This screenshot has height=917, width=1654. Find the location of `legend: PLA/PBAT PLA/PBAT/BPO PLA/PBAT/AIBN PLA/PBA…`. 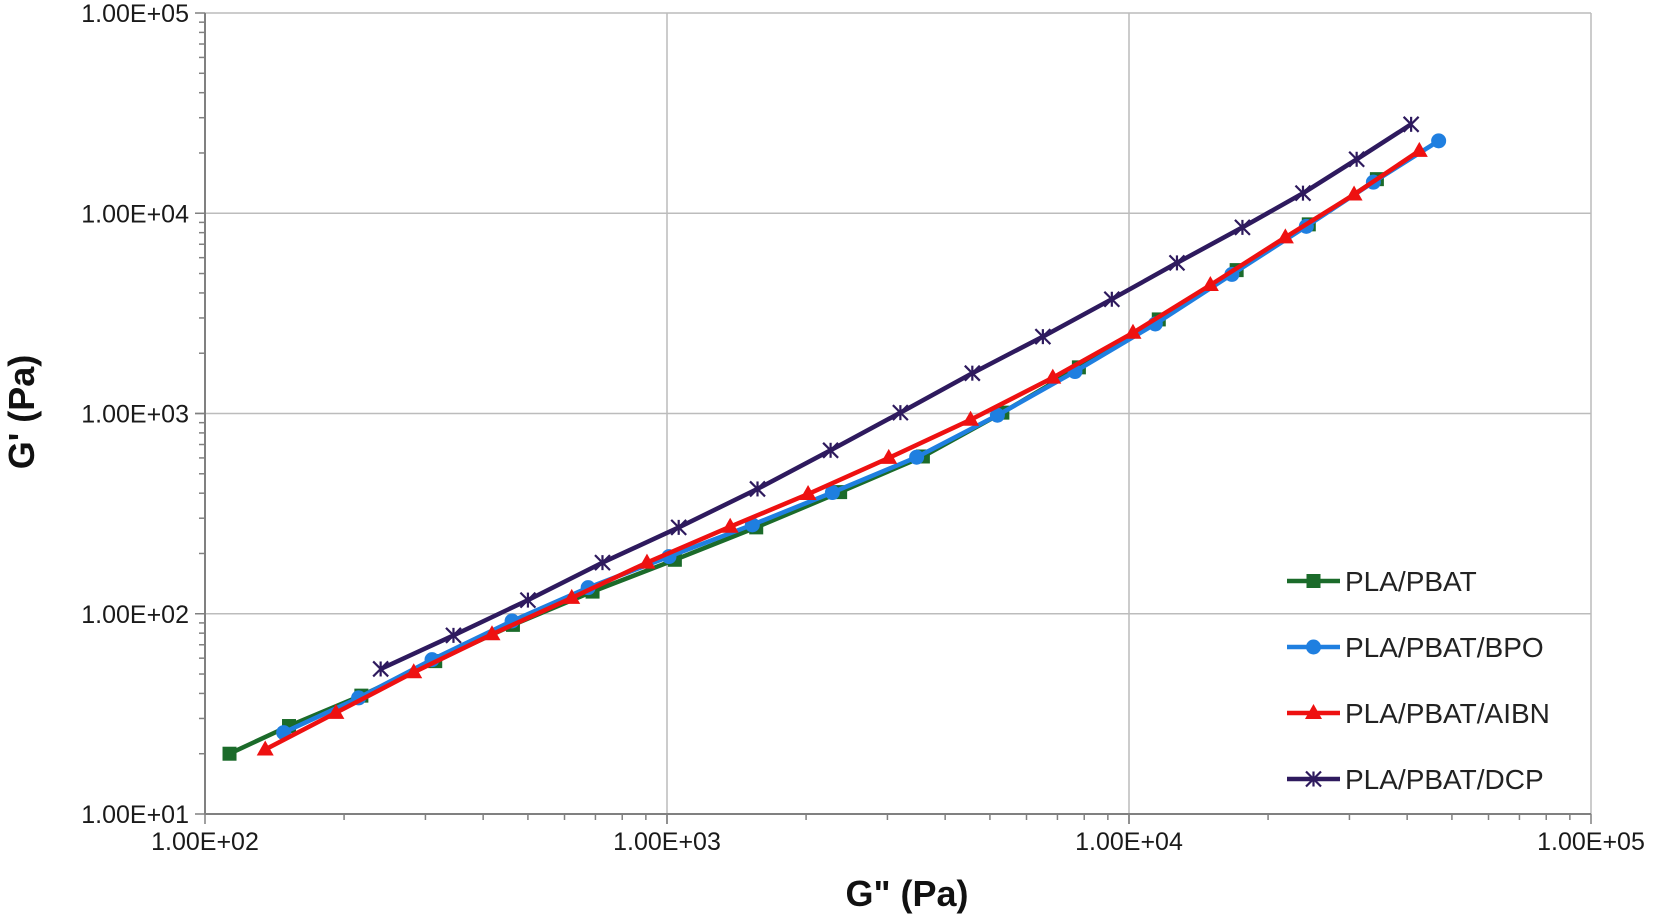

legend: PLA/PBAT PLA/PBAT/BPO PLA/PBAT/AIBN PLA/PBA… is located at coordinates (1418, 680).